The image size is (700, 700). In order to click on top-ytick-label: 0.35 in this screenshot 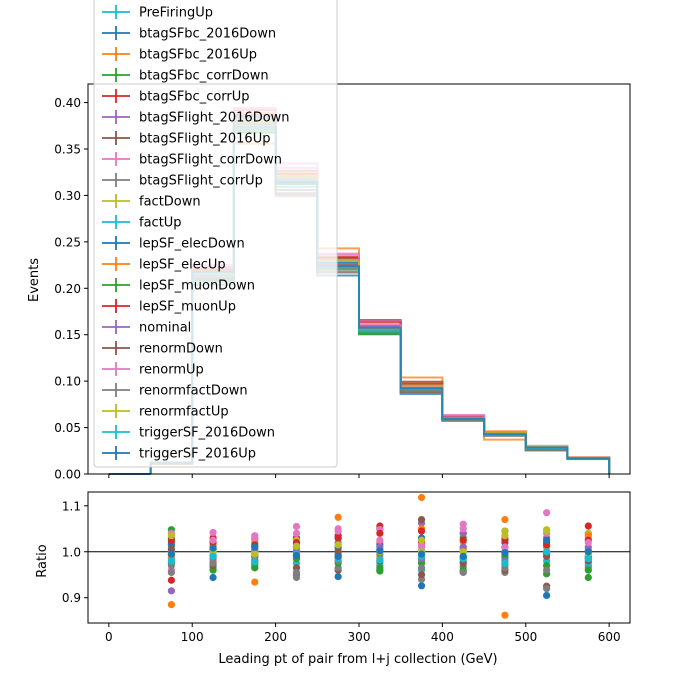, I will do `click(67, 150)`.